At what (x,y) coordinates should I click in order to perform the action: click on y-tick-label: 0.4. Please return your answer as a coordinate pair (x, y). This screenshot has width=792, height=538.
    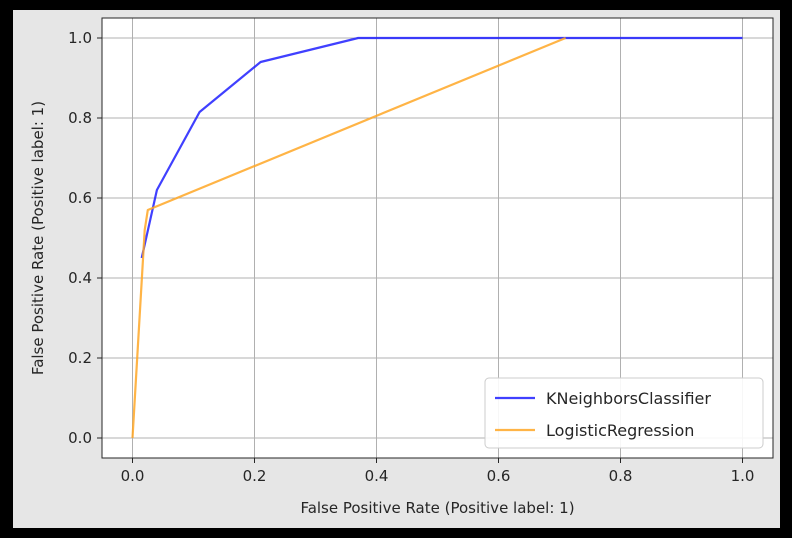
    Looking at the image, I should click on (80, 278).